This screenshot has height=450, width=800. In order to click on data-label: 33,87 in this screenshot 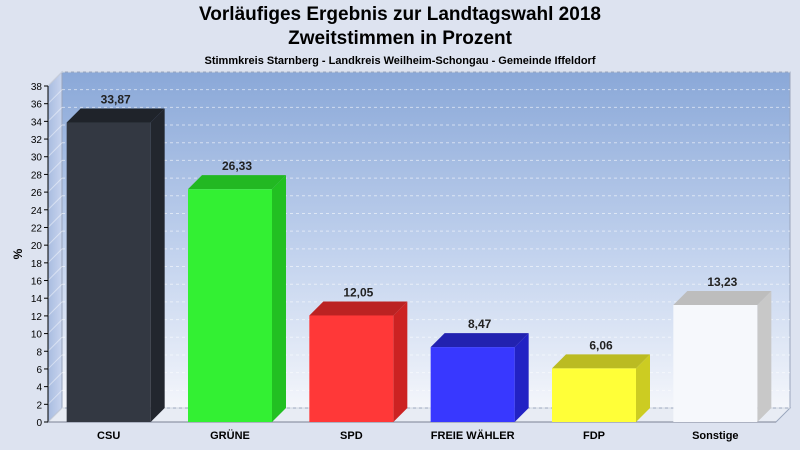, I will do `click(116, 100)`.